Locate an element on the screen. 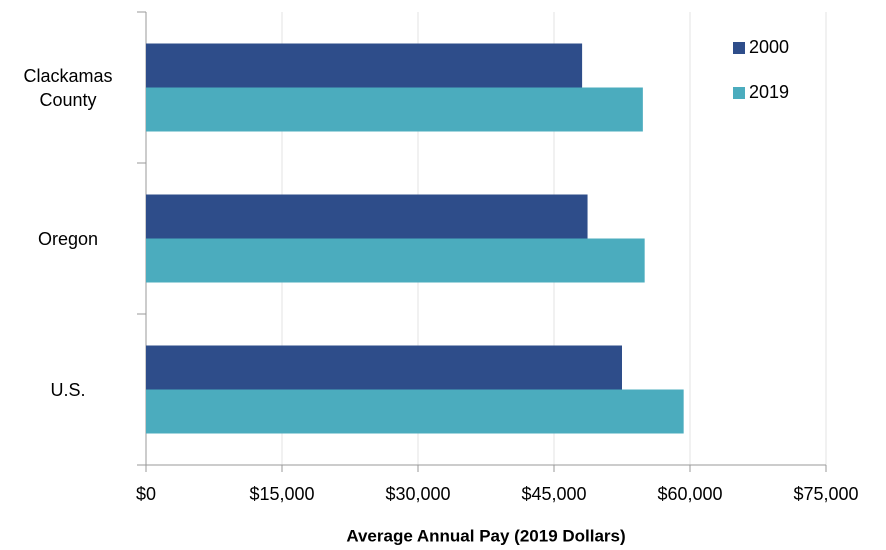 The width and height of the screenshot is (886, 550). legend-label: 2019 is located at coordinates (769, 92).